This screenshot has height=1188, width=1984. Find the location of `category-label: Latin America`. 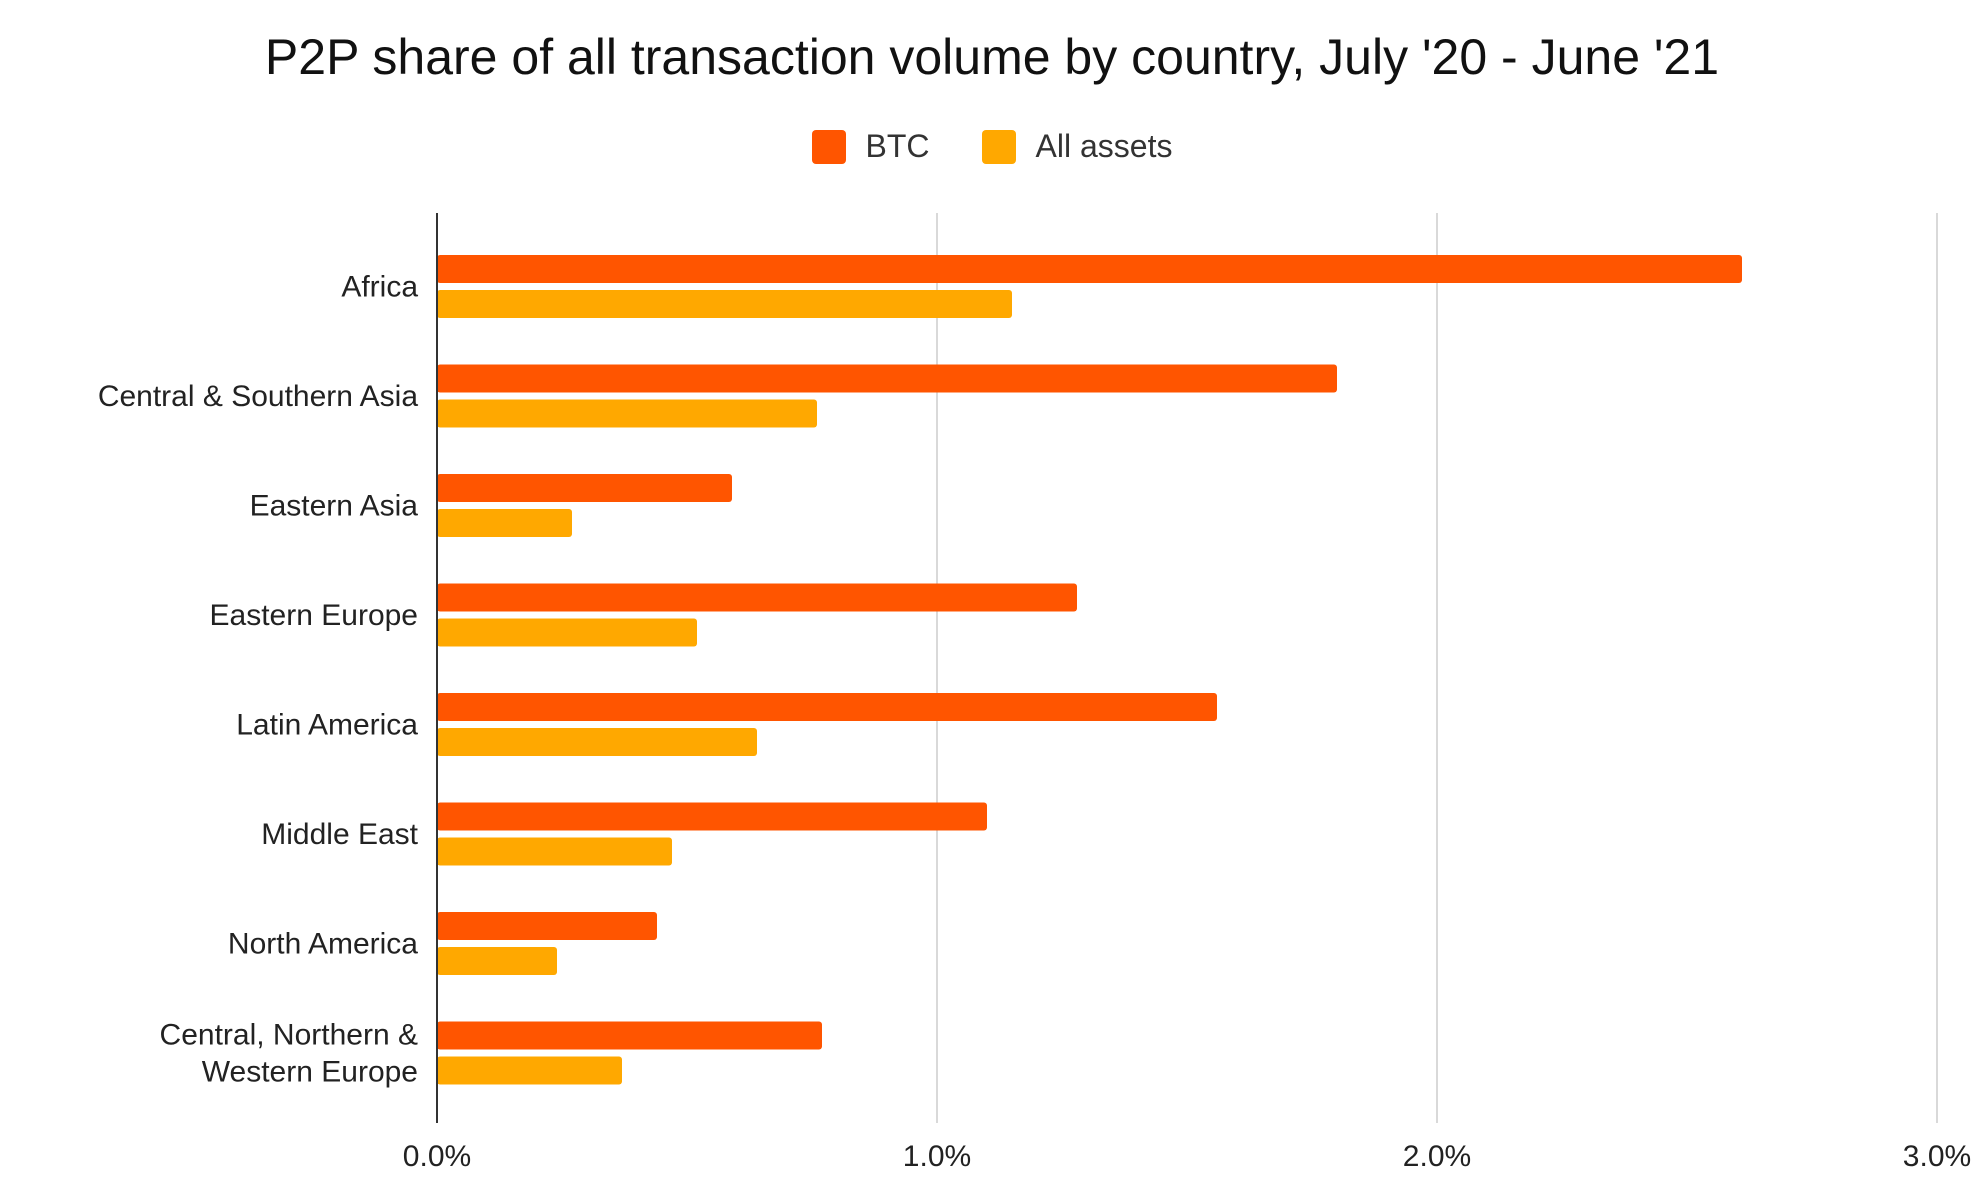

category-label: Latin America is located at coordinates (327, 725).